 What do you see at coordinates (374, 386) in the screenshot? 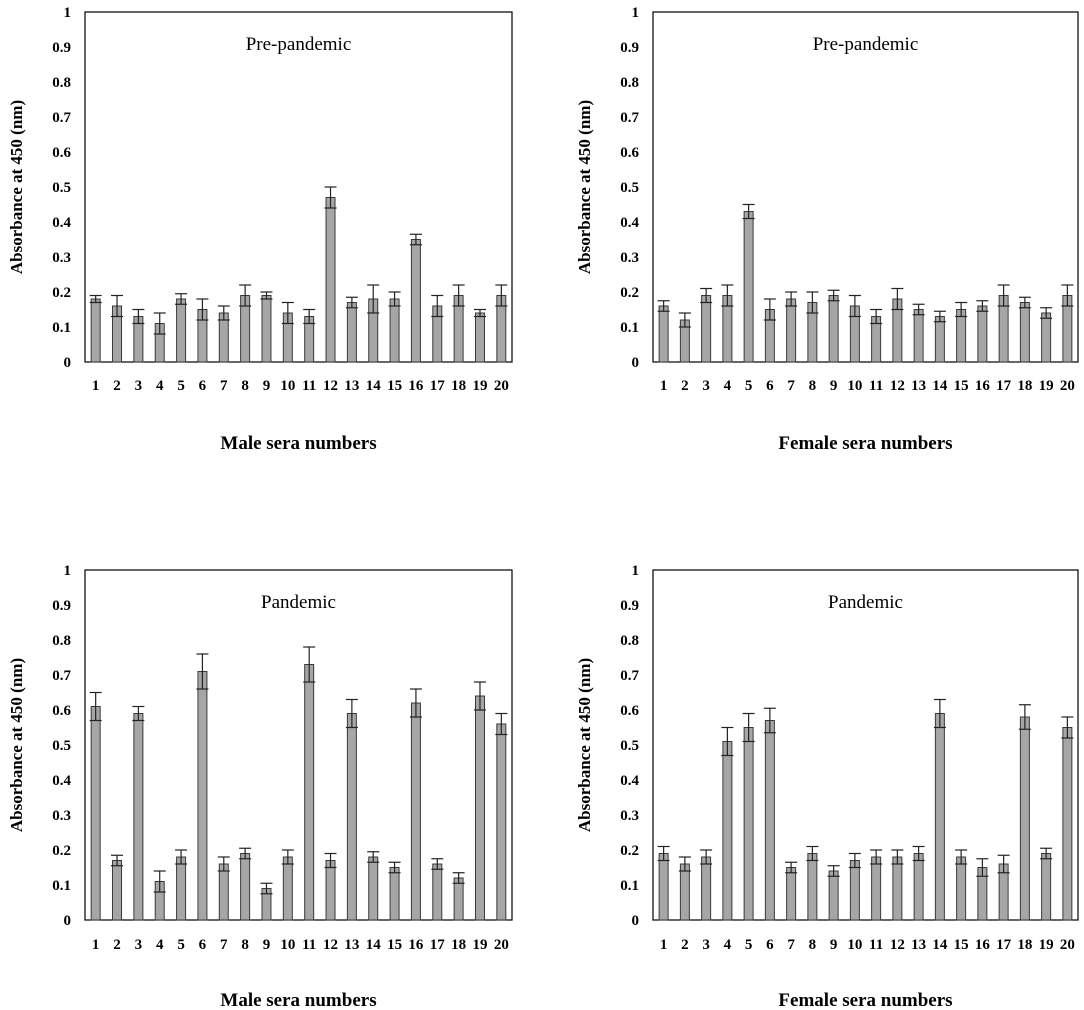
I see `x-tick-label: 14` at bounding box center [374, 386].